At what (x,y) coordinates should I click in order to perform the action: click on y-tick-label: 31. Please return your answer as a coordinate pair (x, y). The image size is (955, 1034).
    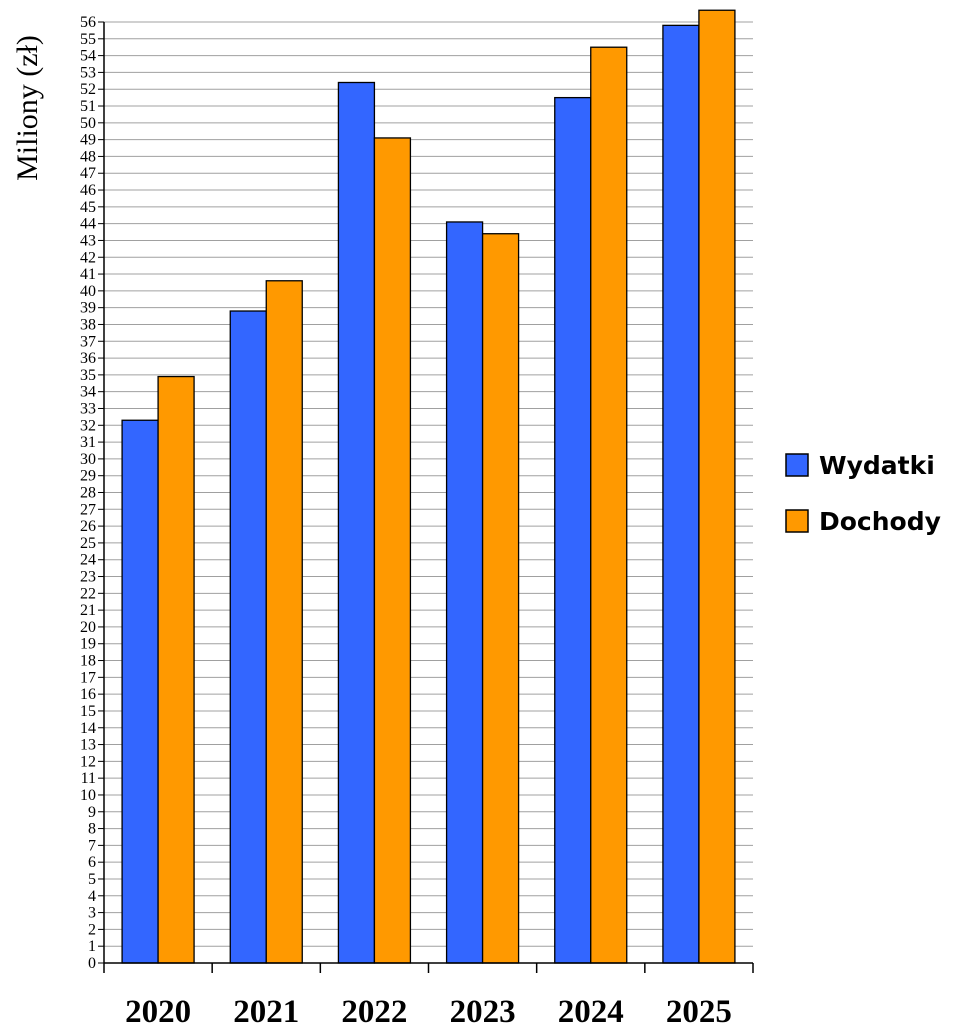
    Looking at the image, I should click on (88, 442).